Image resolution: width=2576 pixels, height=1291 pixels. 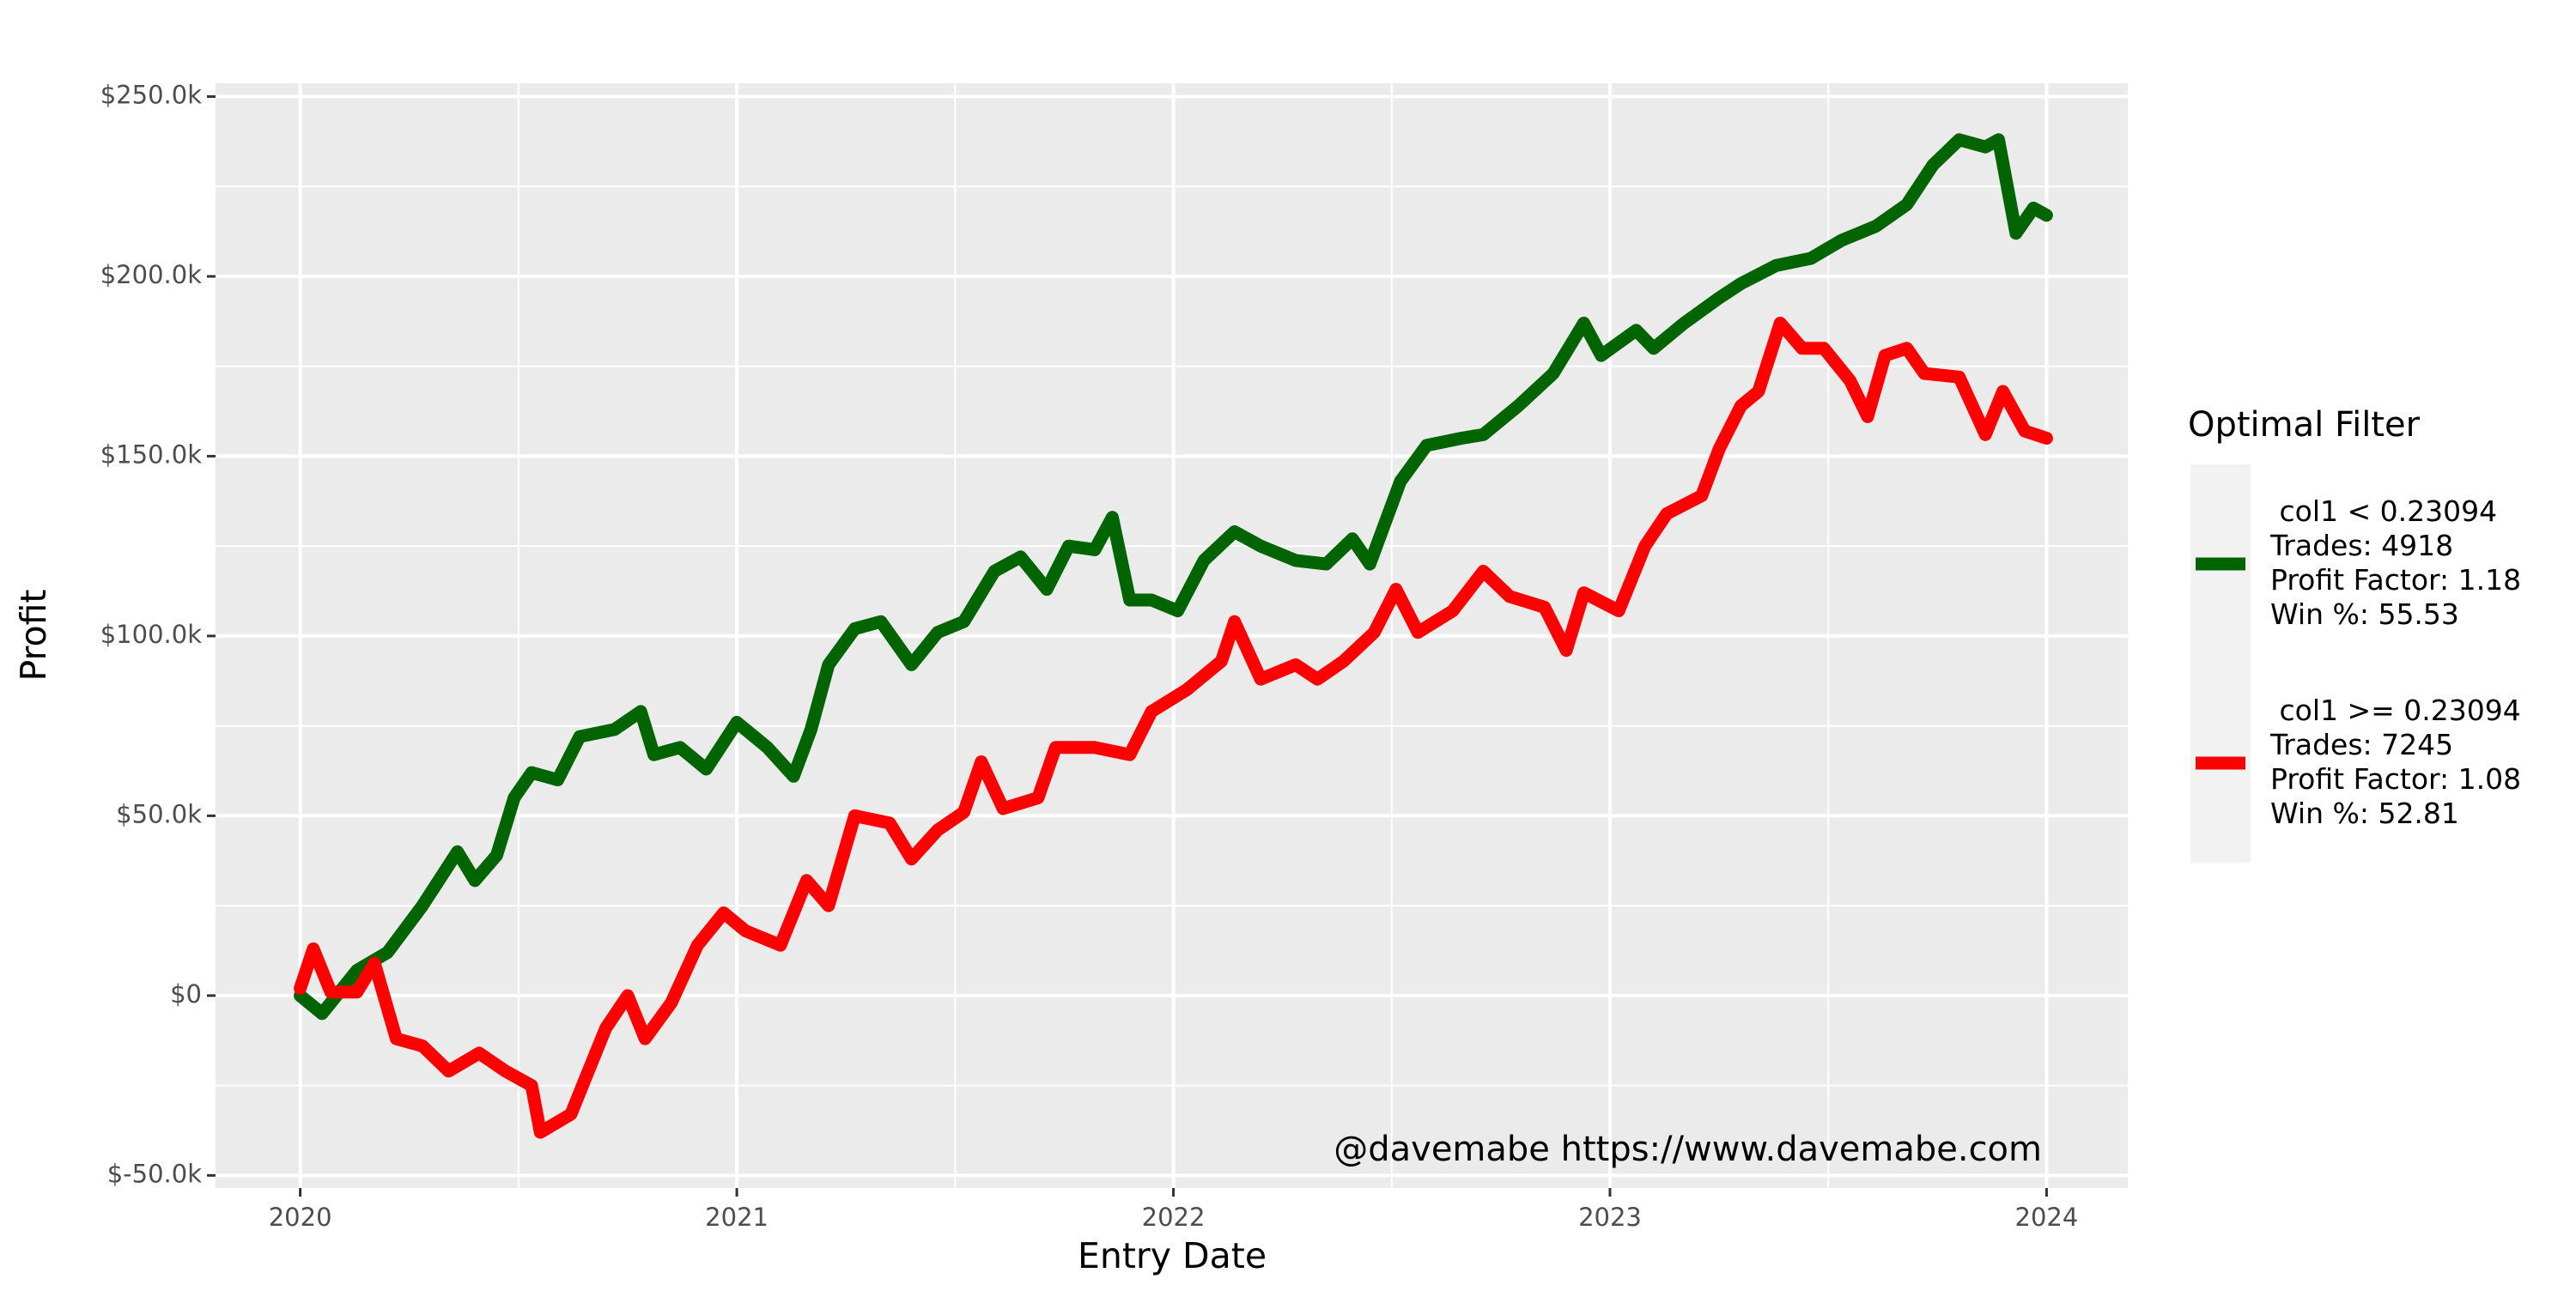 I want to click on y-tick-label: $50.0k, so click(x=159, y=814).